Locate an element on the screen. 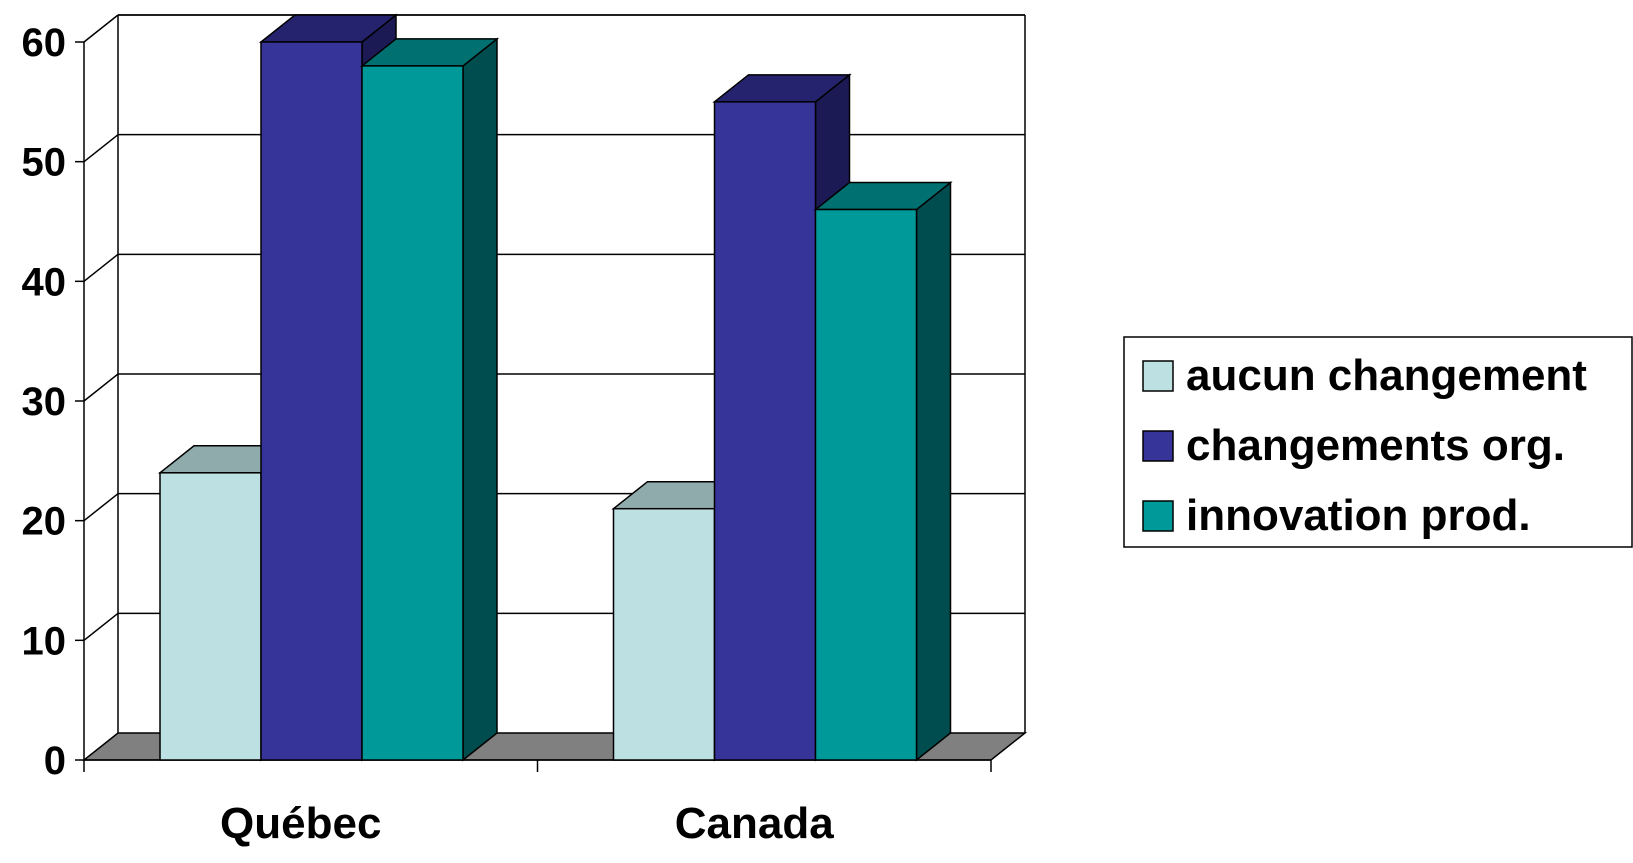 The width and height of the screenshot is (1633, 863). legend-label: innovation prod. is located at coordinates (1358, 515).